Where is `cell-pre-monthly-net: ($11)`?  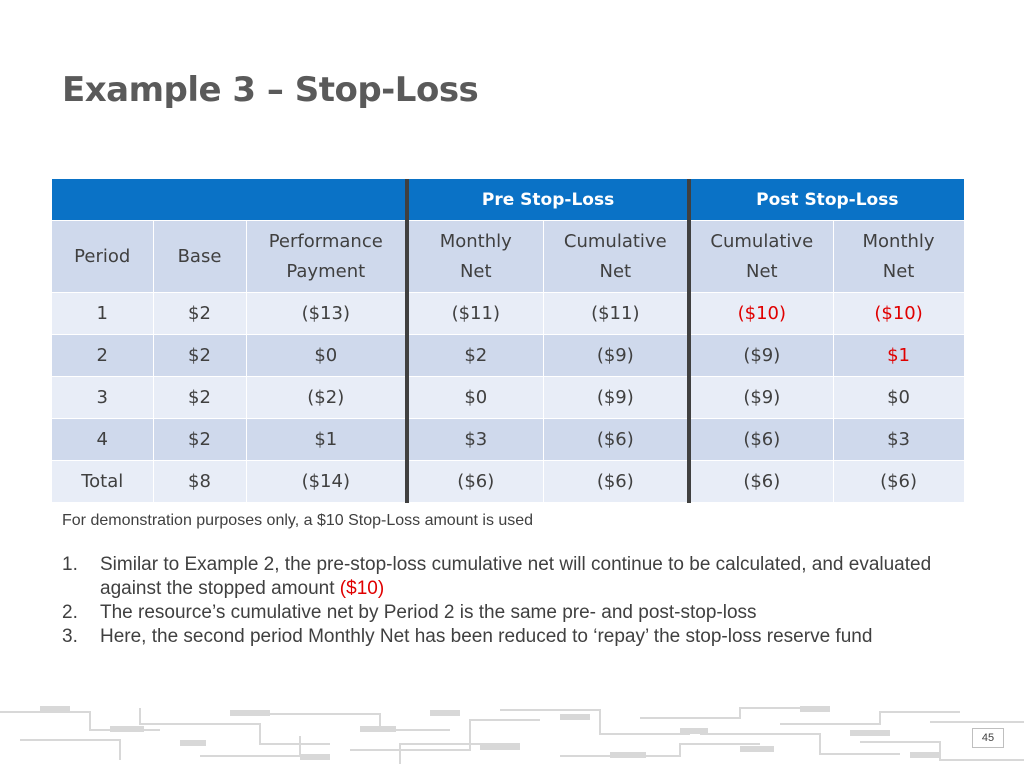
cell-pre-monthly-net: ($11) is located at coordinates (475, 313).